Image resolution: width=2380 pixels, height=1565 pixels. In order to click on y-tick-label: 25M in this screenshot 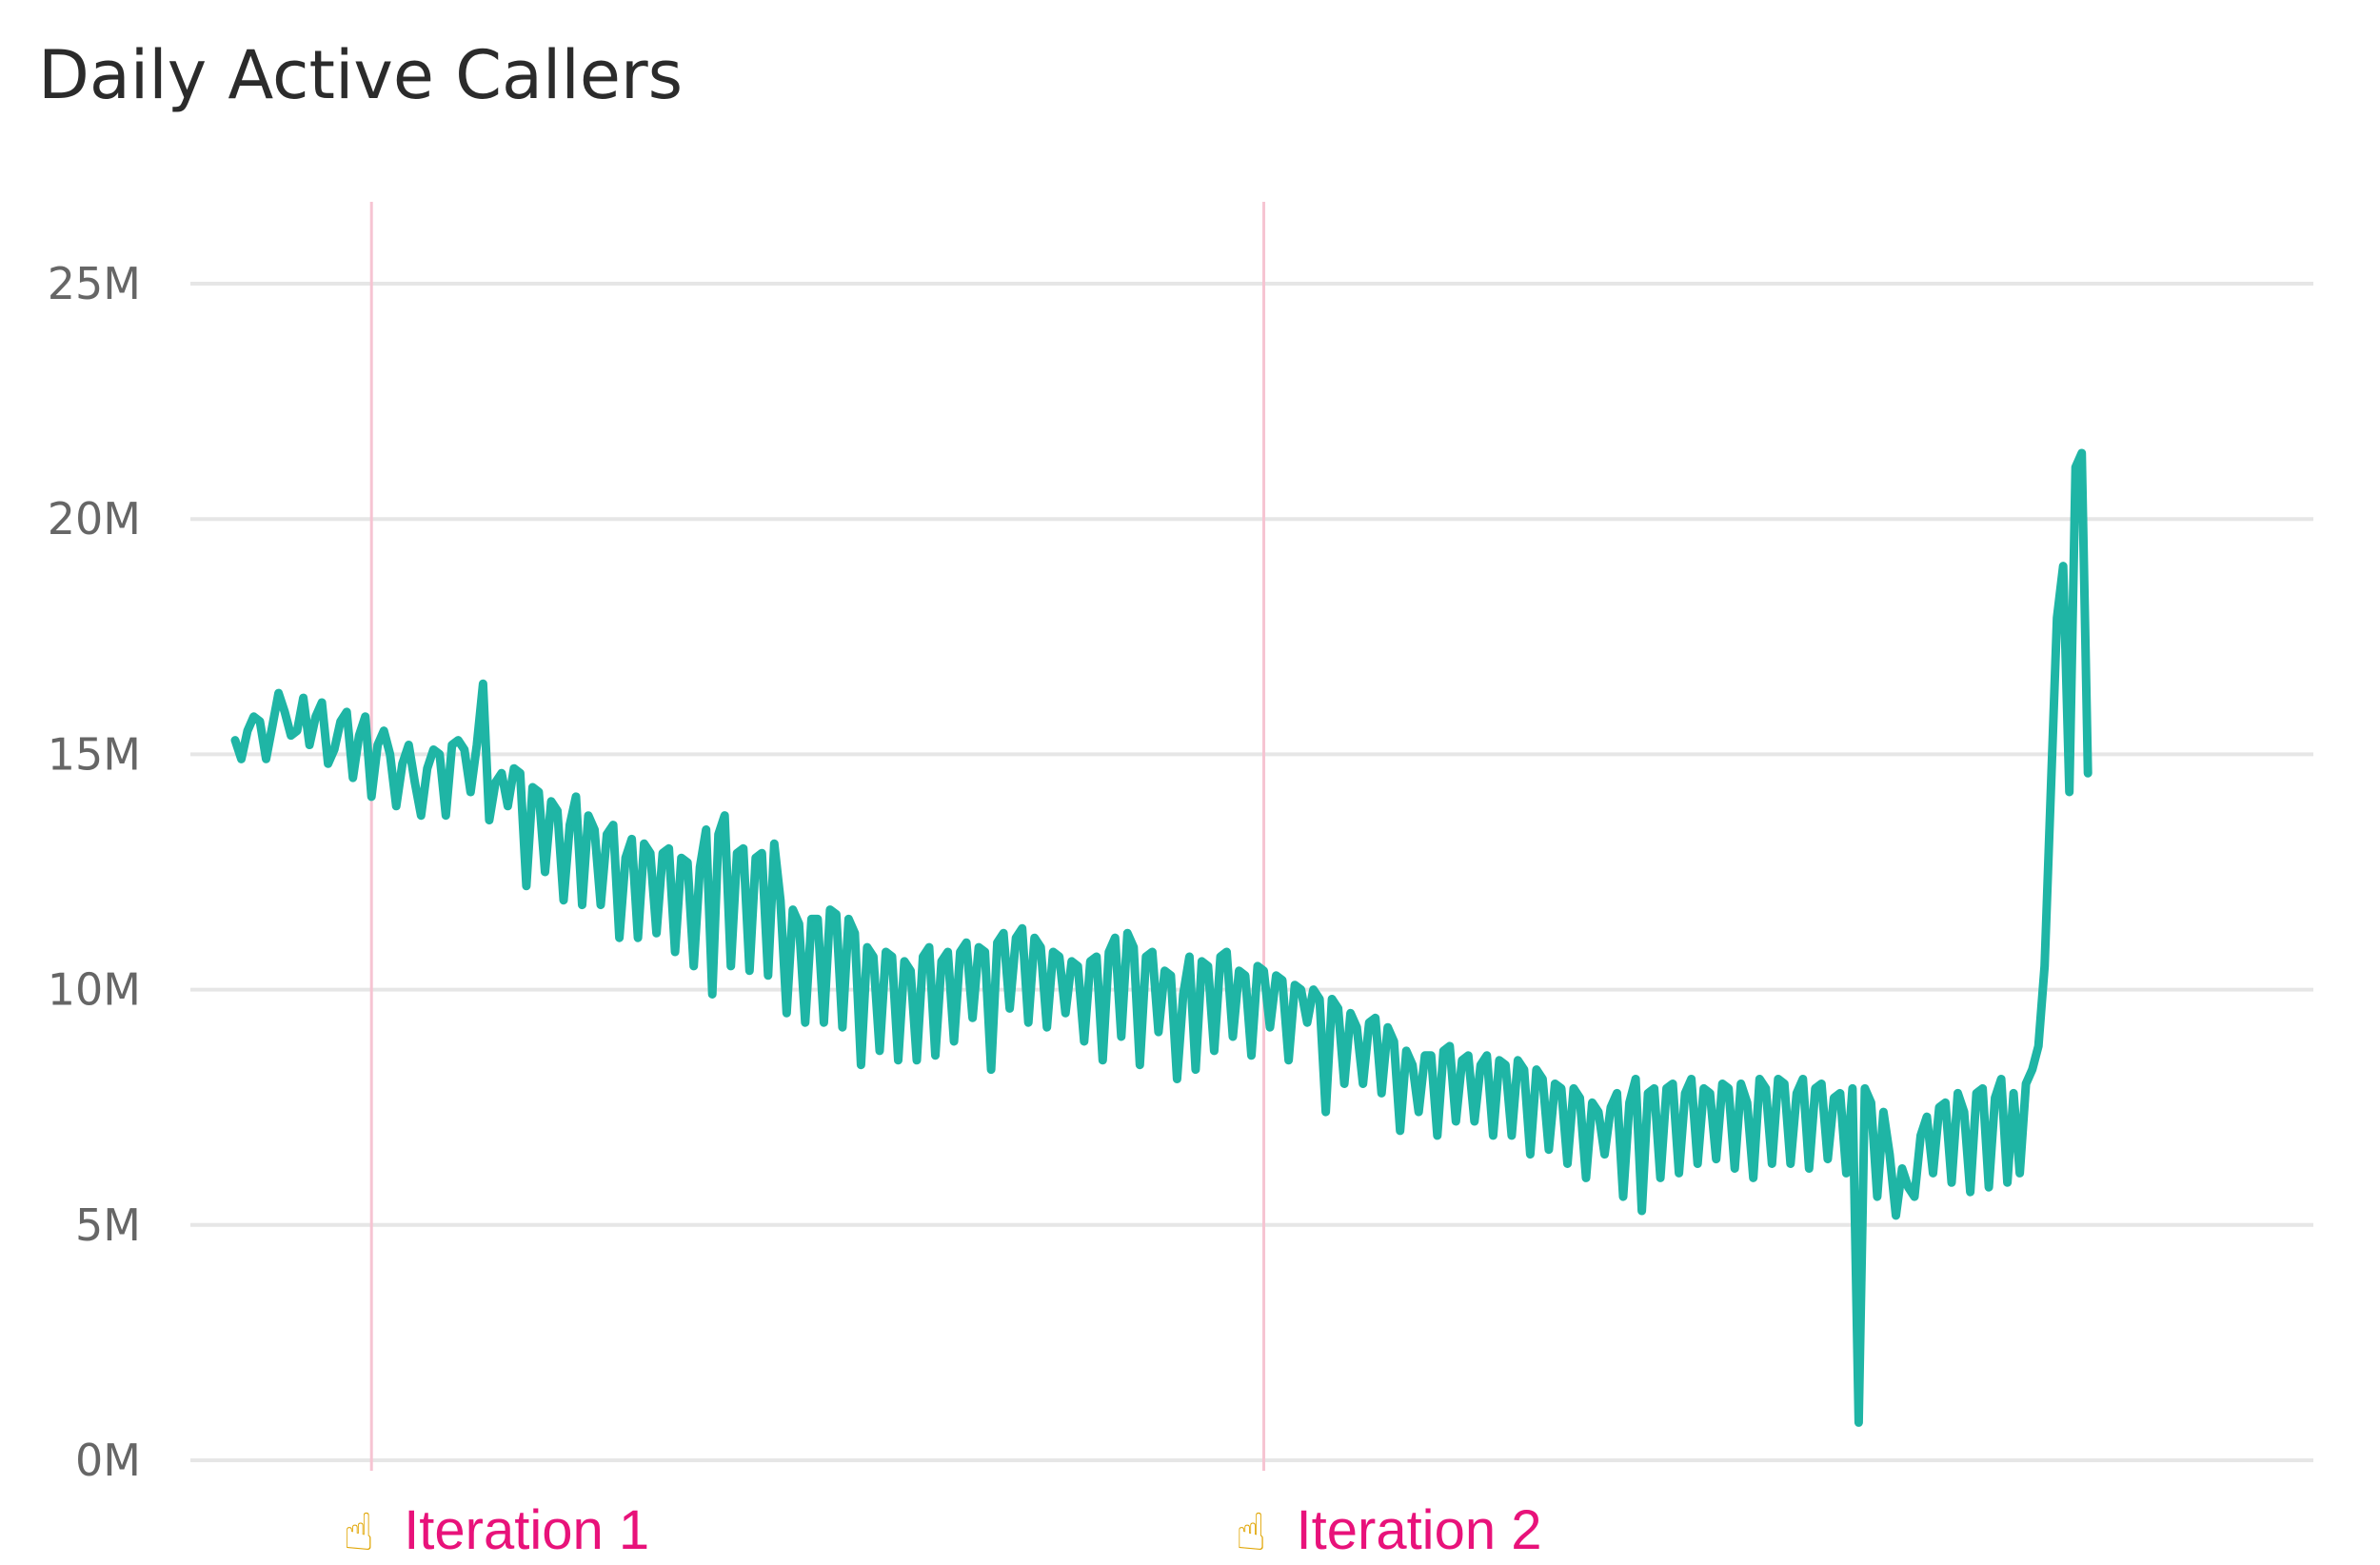, I will do `click(94, 284)`.